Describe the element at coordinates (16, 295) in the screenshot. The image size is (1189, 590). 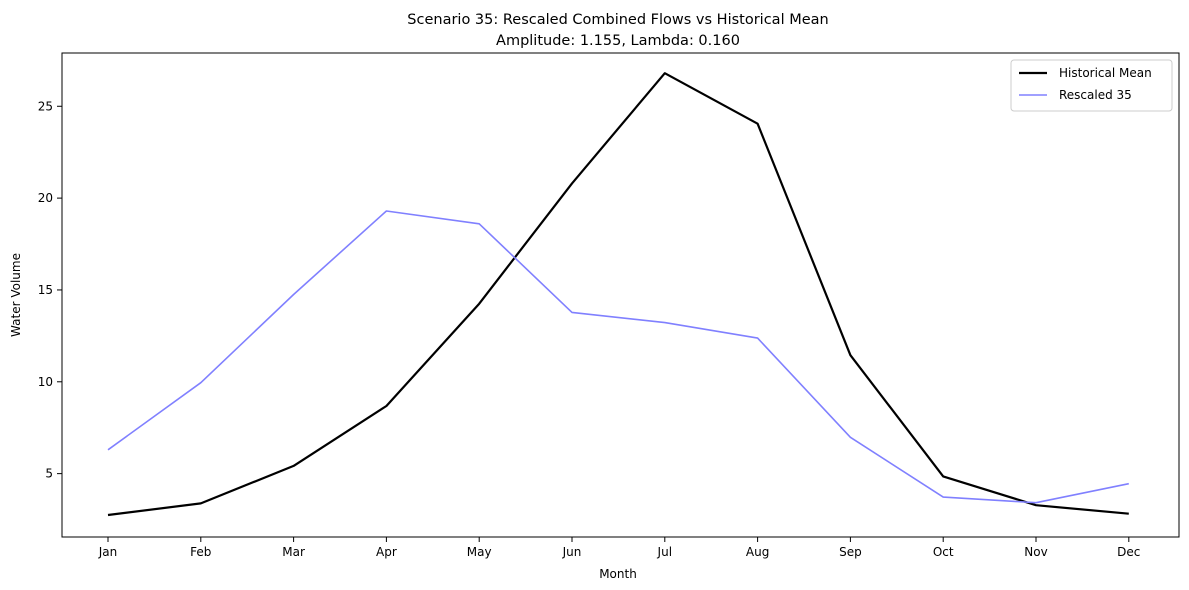
I see `y-axis-title: Water Volume` at that location.